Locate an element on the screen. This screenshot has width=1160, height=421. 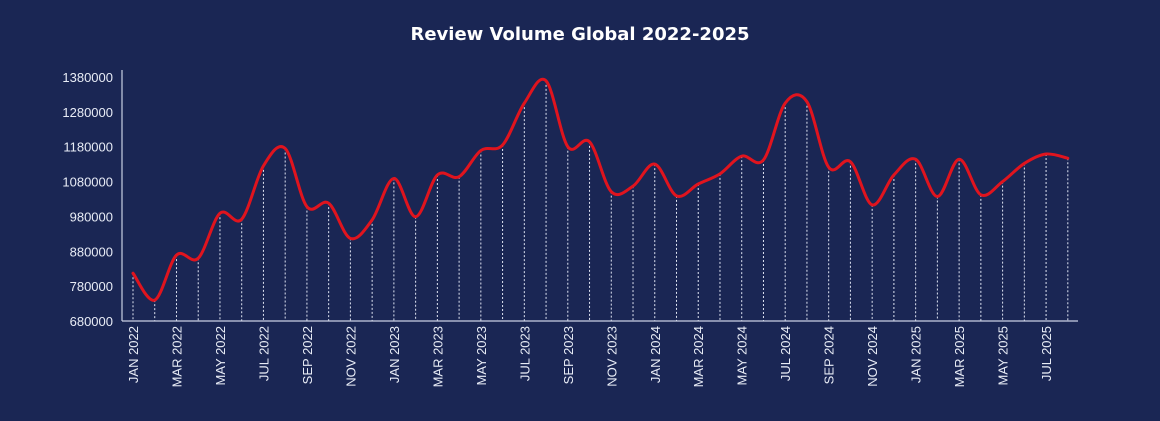
x-tick-label: MAR 2023 is located at coordinates (437, 356).